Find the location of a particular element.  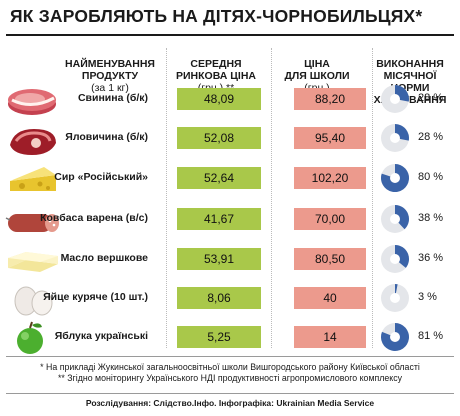

header-market-label: СЕРЕДНЯ РИНКОВА ЦІНА is located at coordinates (216, 70).